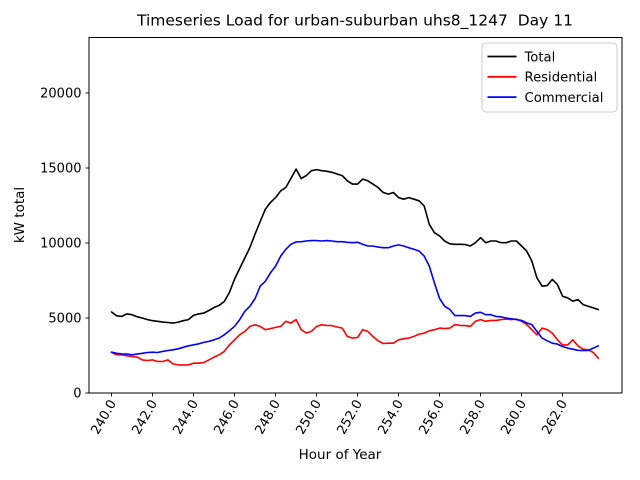 Image resolution: width=640 pixels, height=480 pixels. I want to click on x-axis-label: Hour of Year, so click(340, 455).